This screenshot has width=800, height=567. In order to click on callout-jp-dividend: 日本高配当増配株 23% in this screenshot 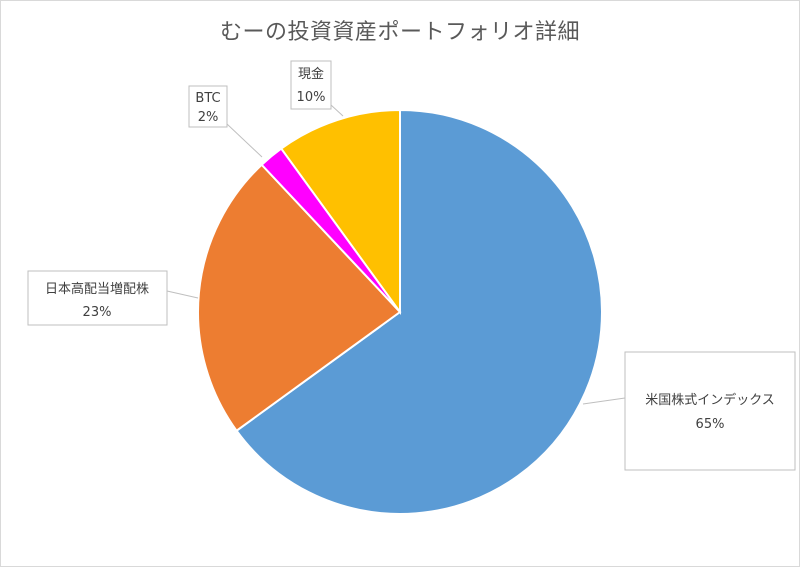, I will do `click(97, 298)`.